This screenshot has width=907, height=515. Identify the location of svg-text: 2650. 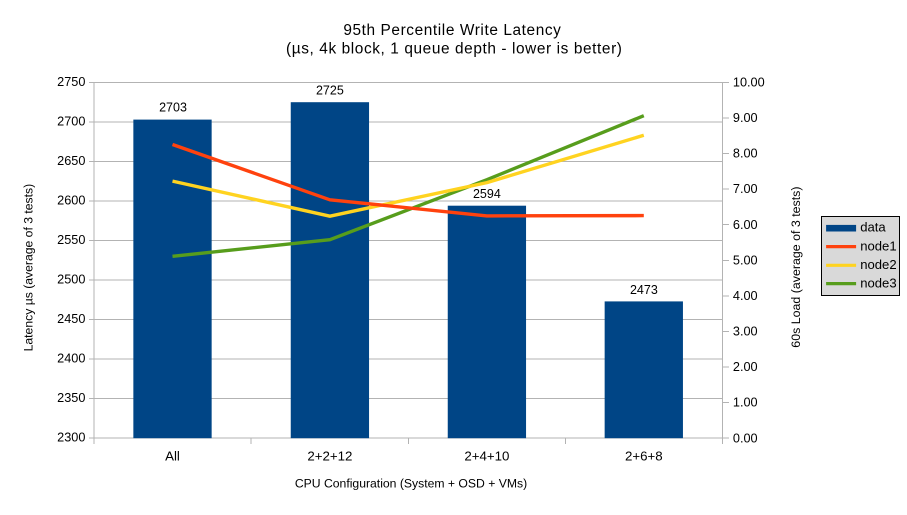
(71, 161).